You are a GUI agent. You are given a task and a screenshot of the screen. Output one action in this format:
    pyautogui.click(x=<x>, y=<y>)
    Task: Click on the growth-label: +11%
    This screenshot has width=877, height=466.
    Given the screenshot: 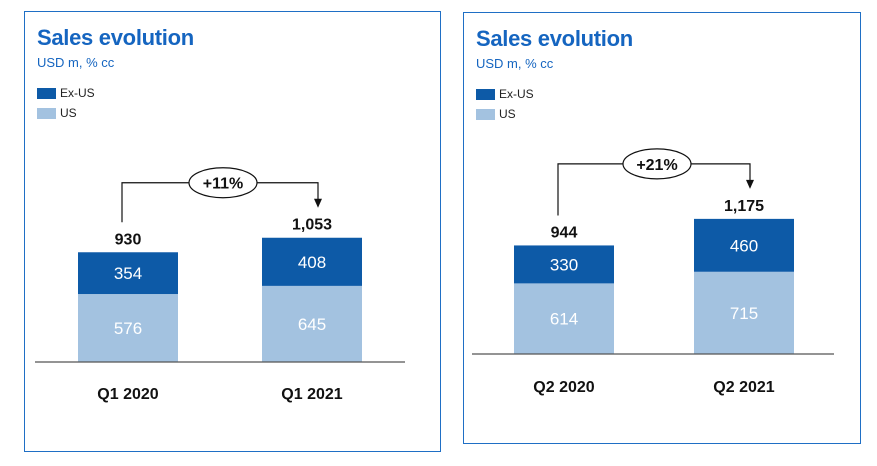 What is the action you would take?
    pyautogui.click(x=223, y=184)
    